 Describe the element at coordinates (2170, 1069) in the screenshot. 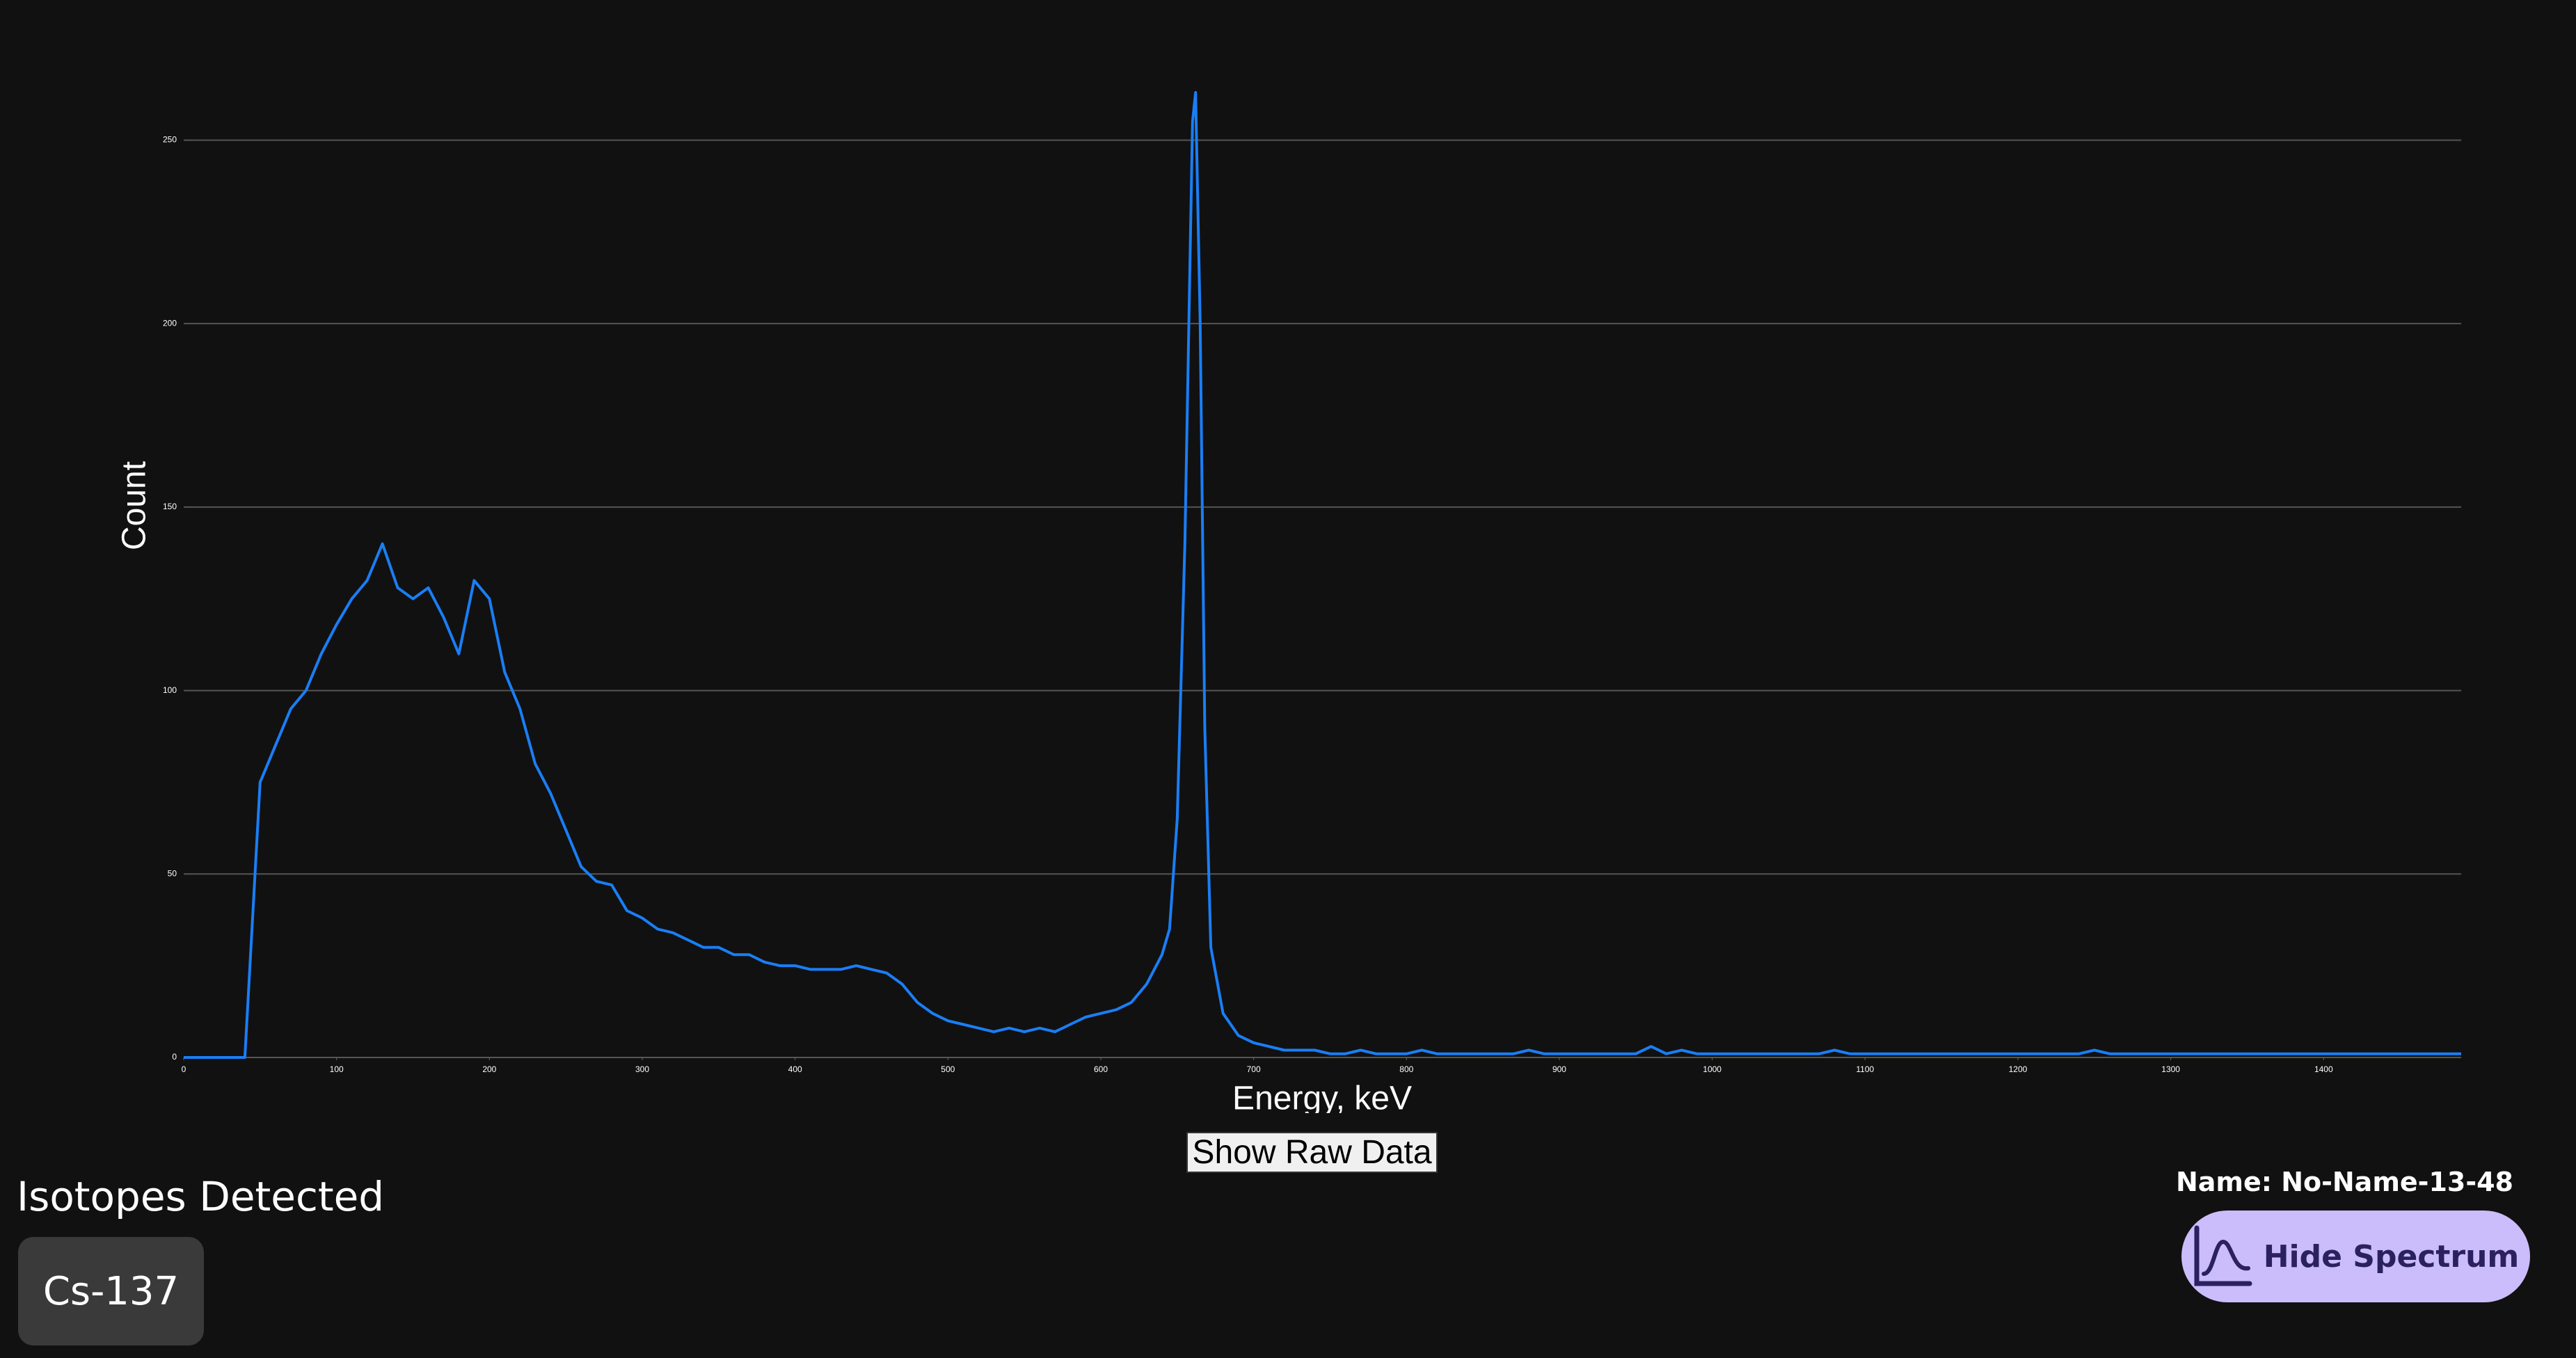

I see `x-tick-label: 1300` at that location.